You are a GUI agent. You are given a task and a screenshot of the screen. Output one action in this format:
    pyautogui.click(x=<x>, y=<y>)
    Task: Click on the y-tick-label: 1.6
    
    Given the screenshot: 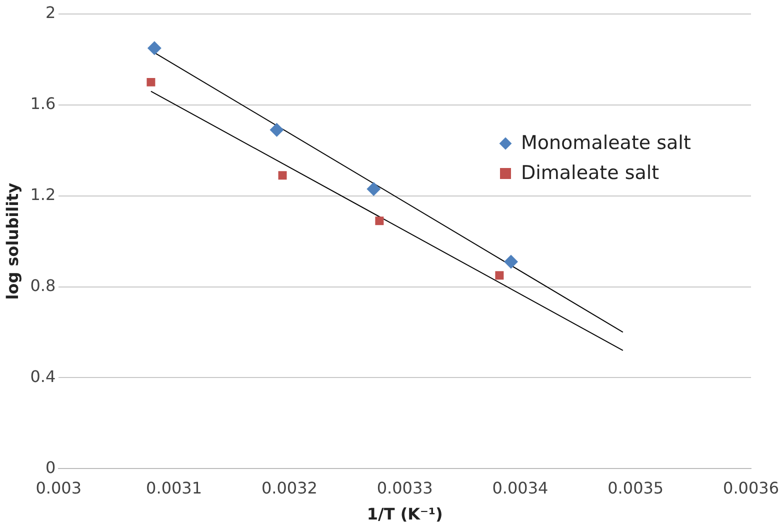 What is the action you would take?
    pyautogui.click(x=43, y=104)
    